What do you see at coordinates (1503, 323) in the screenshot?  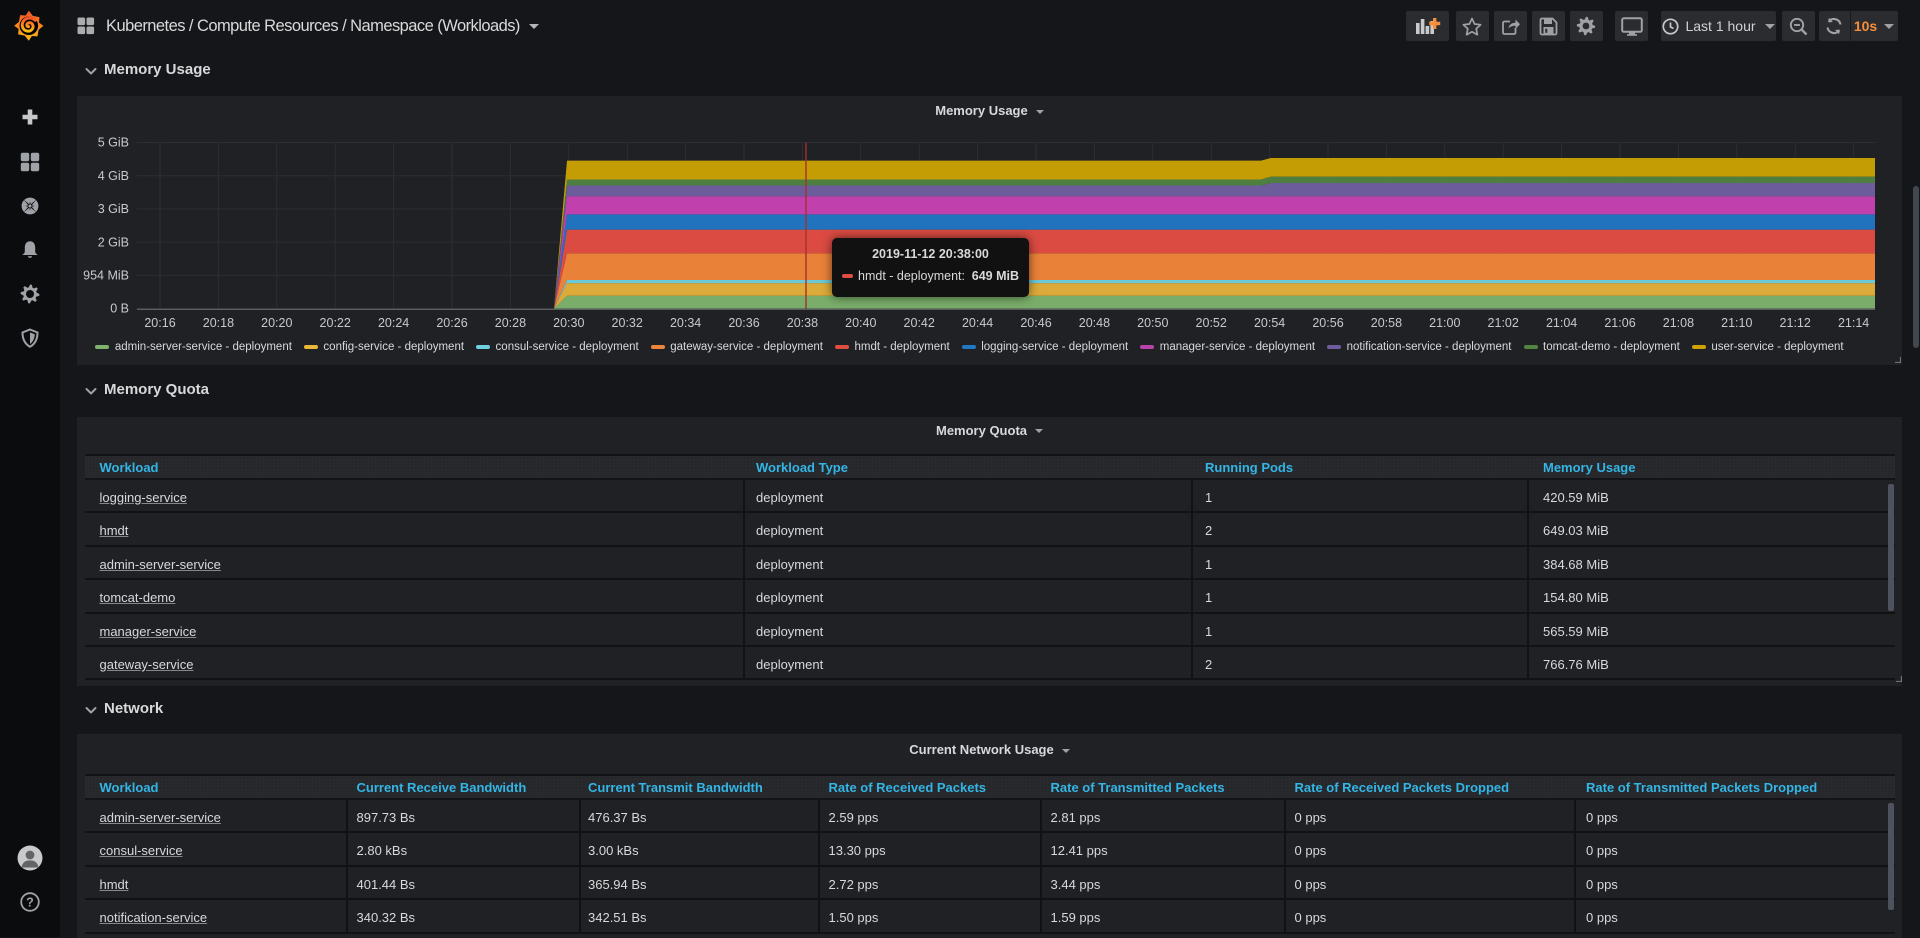 I see `svg-text: 21:02` at bounding box center [1503, 323].